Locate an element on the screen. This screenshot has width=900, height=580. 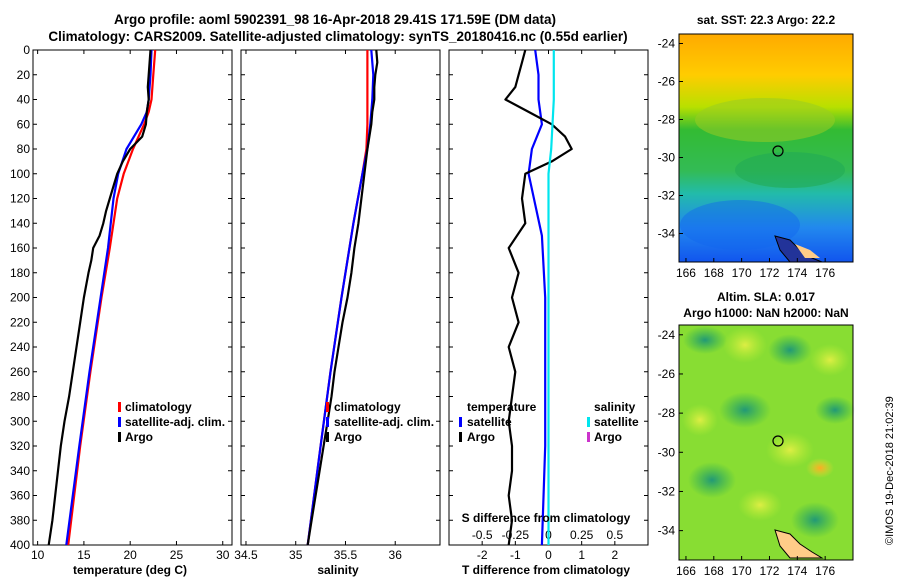
diff-xtick-label: 0 is located at coordinates (548, 555).